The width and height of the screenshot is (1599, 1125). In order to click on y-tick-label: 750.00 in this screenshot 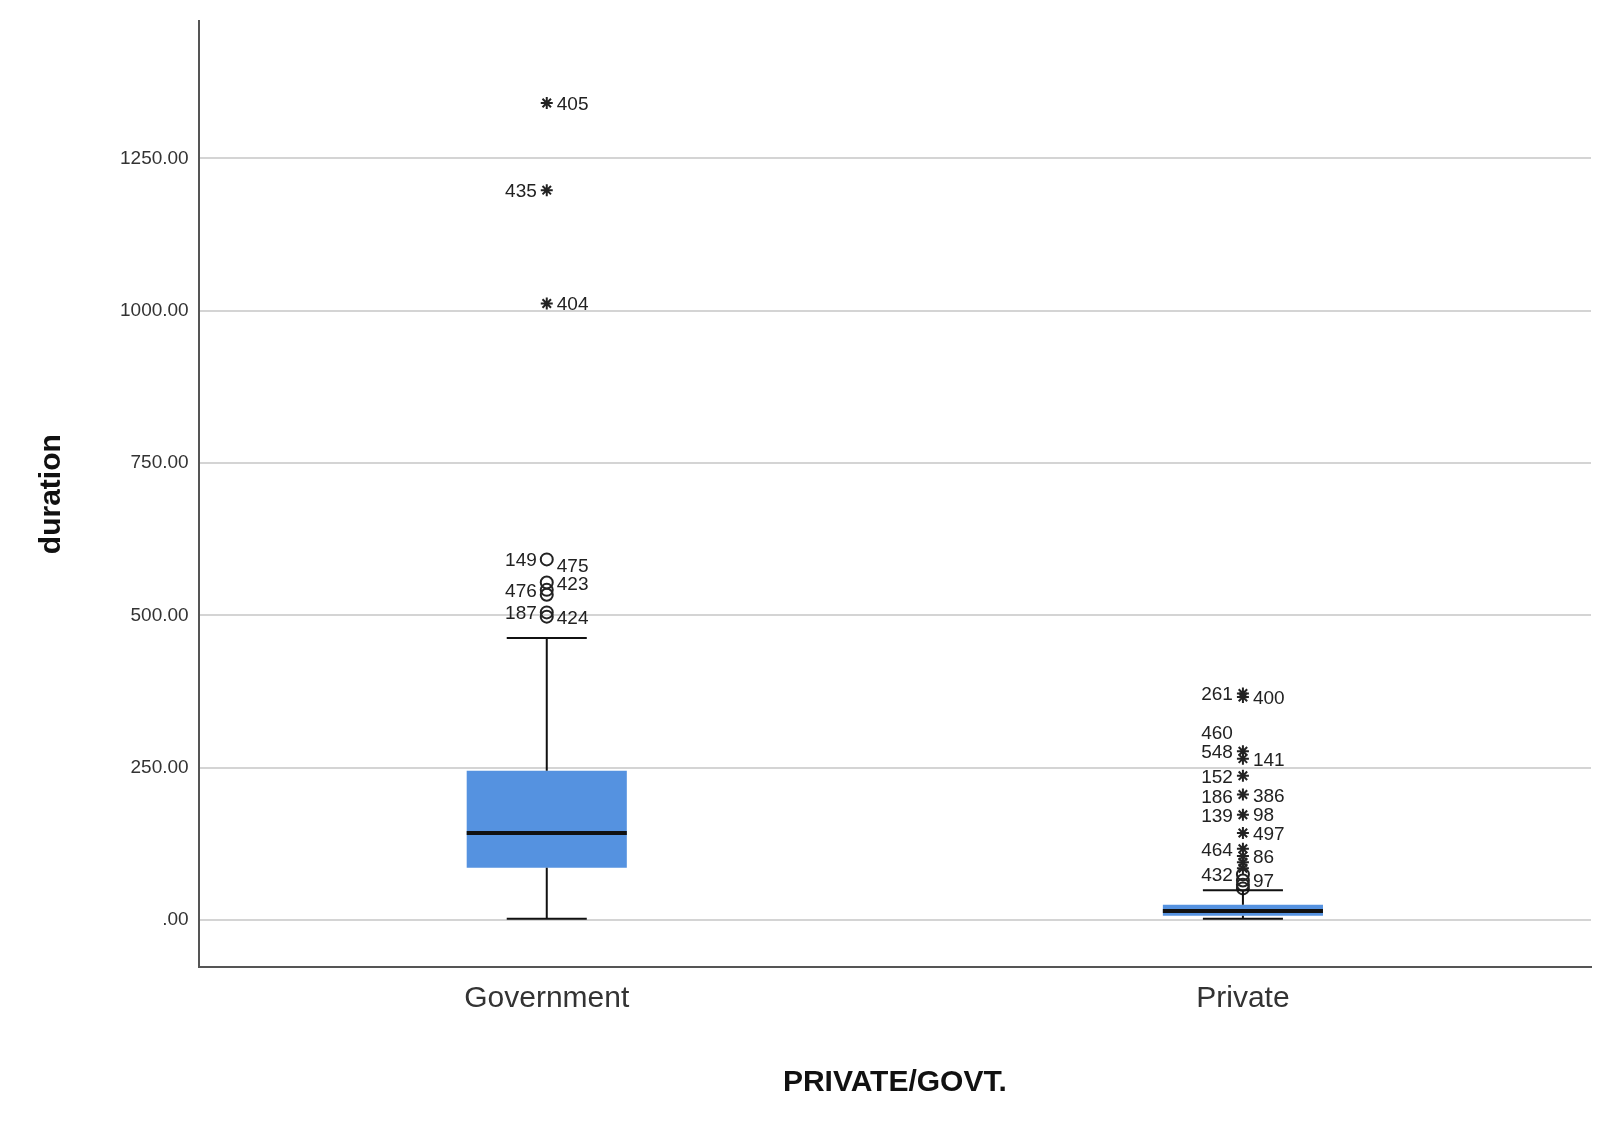, I will do `click(159, 462)`.